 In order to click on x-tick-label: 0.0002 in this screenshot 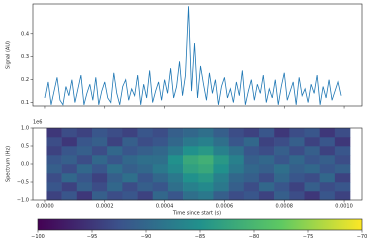, I will do `click(105, 207)`.